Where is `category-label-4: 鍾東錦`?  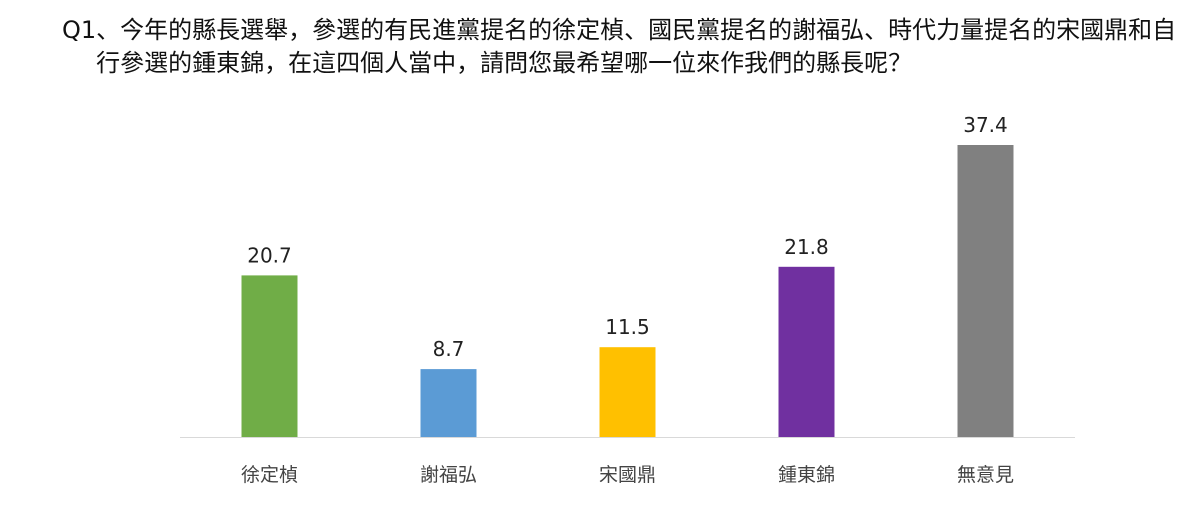
category-label-4: 鍾東錦 is located at coordinates (806, 475).